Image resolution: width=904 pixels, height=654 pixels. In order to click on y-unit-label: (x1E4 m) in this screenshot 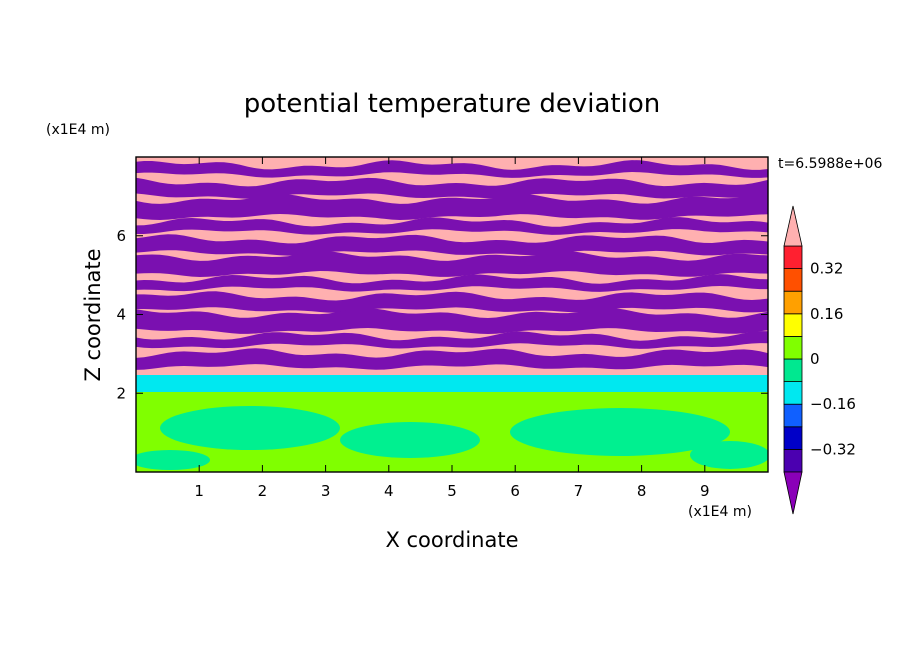, I will do `click(78, 130)`.